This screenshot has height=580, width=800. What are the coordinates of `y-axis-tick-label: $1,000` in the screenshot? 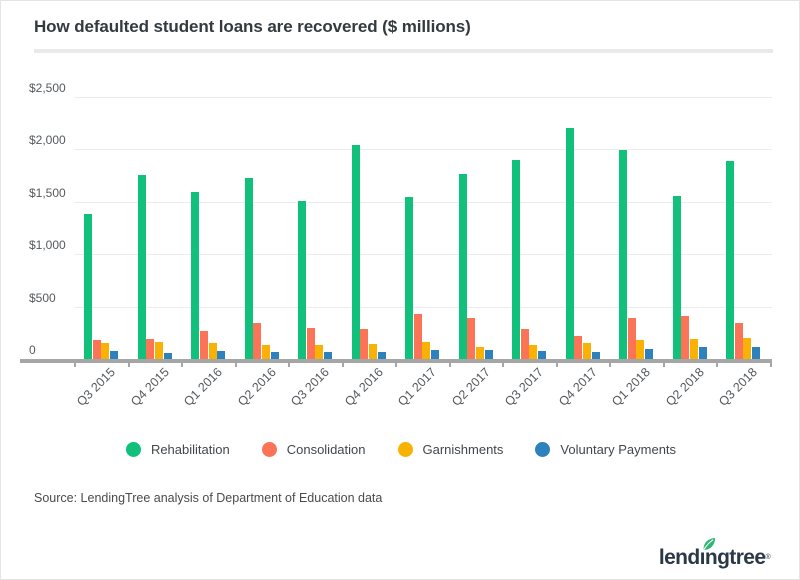 It's located at (47, 245).